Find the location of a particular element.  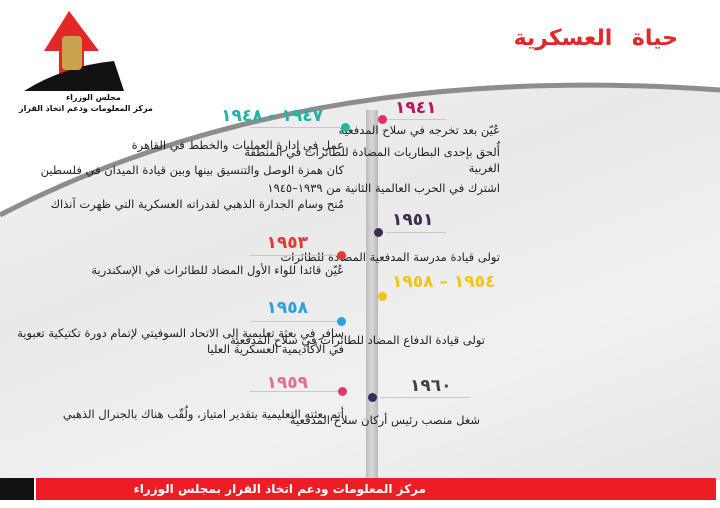

year-label: ١٩٥١ is located at coordinates (413, 220).